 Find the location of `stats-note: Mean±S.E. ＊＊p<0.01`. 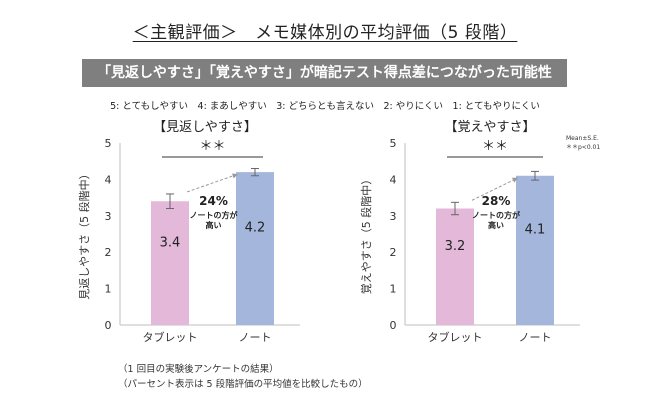

stats-note: Mean±S.E. ＊＊p<0.01 is located at coordinates (583, 143).